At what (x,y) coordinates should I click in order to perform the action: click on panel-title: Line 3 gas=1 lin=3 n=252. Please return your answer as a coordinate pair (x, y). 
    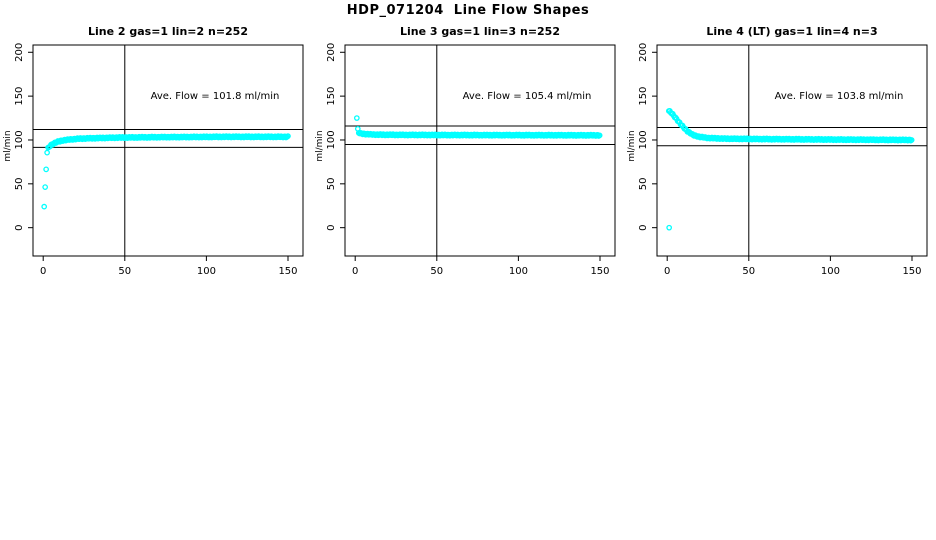
    Looking at the image, I should click on (480, 31).